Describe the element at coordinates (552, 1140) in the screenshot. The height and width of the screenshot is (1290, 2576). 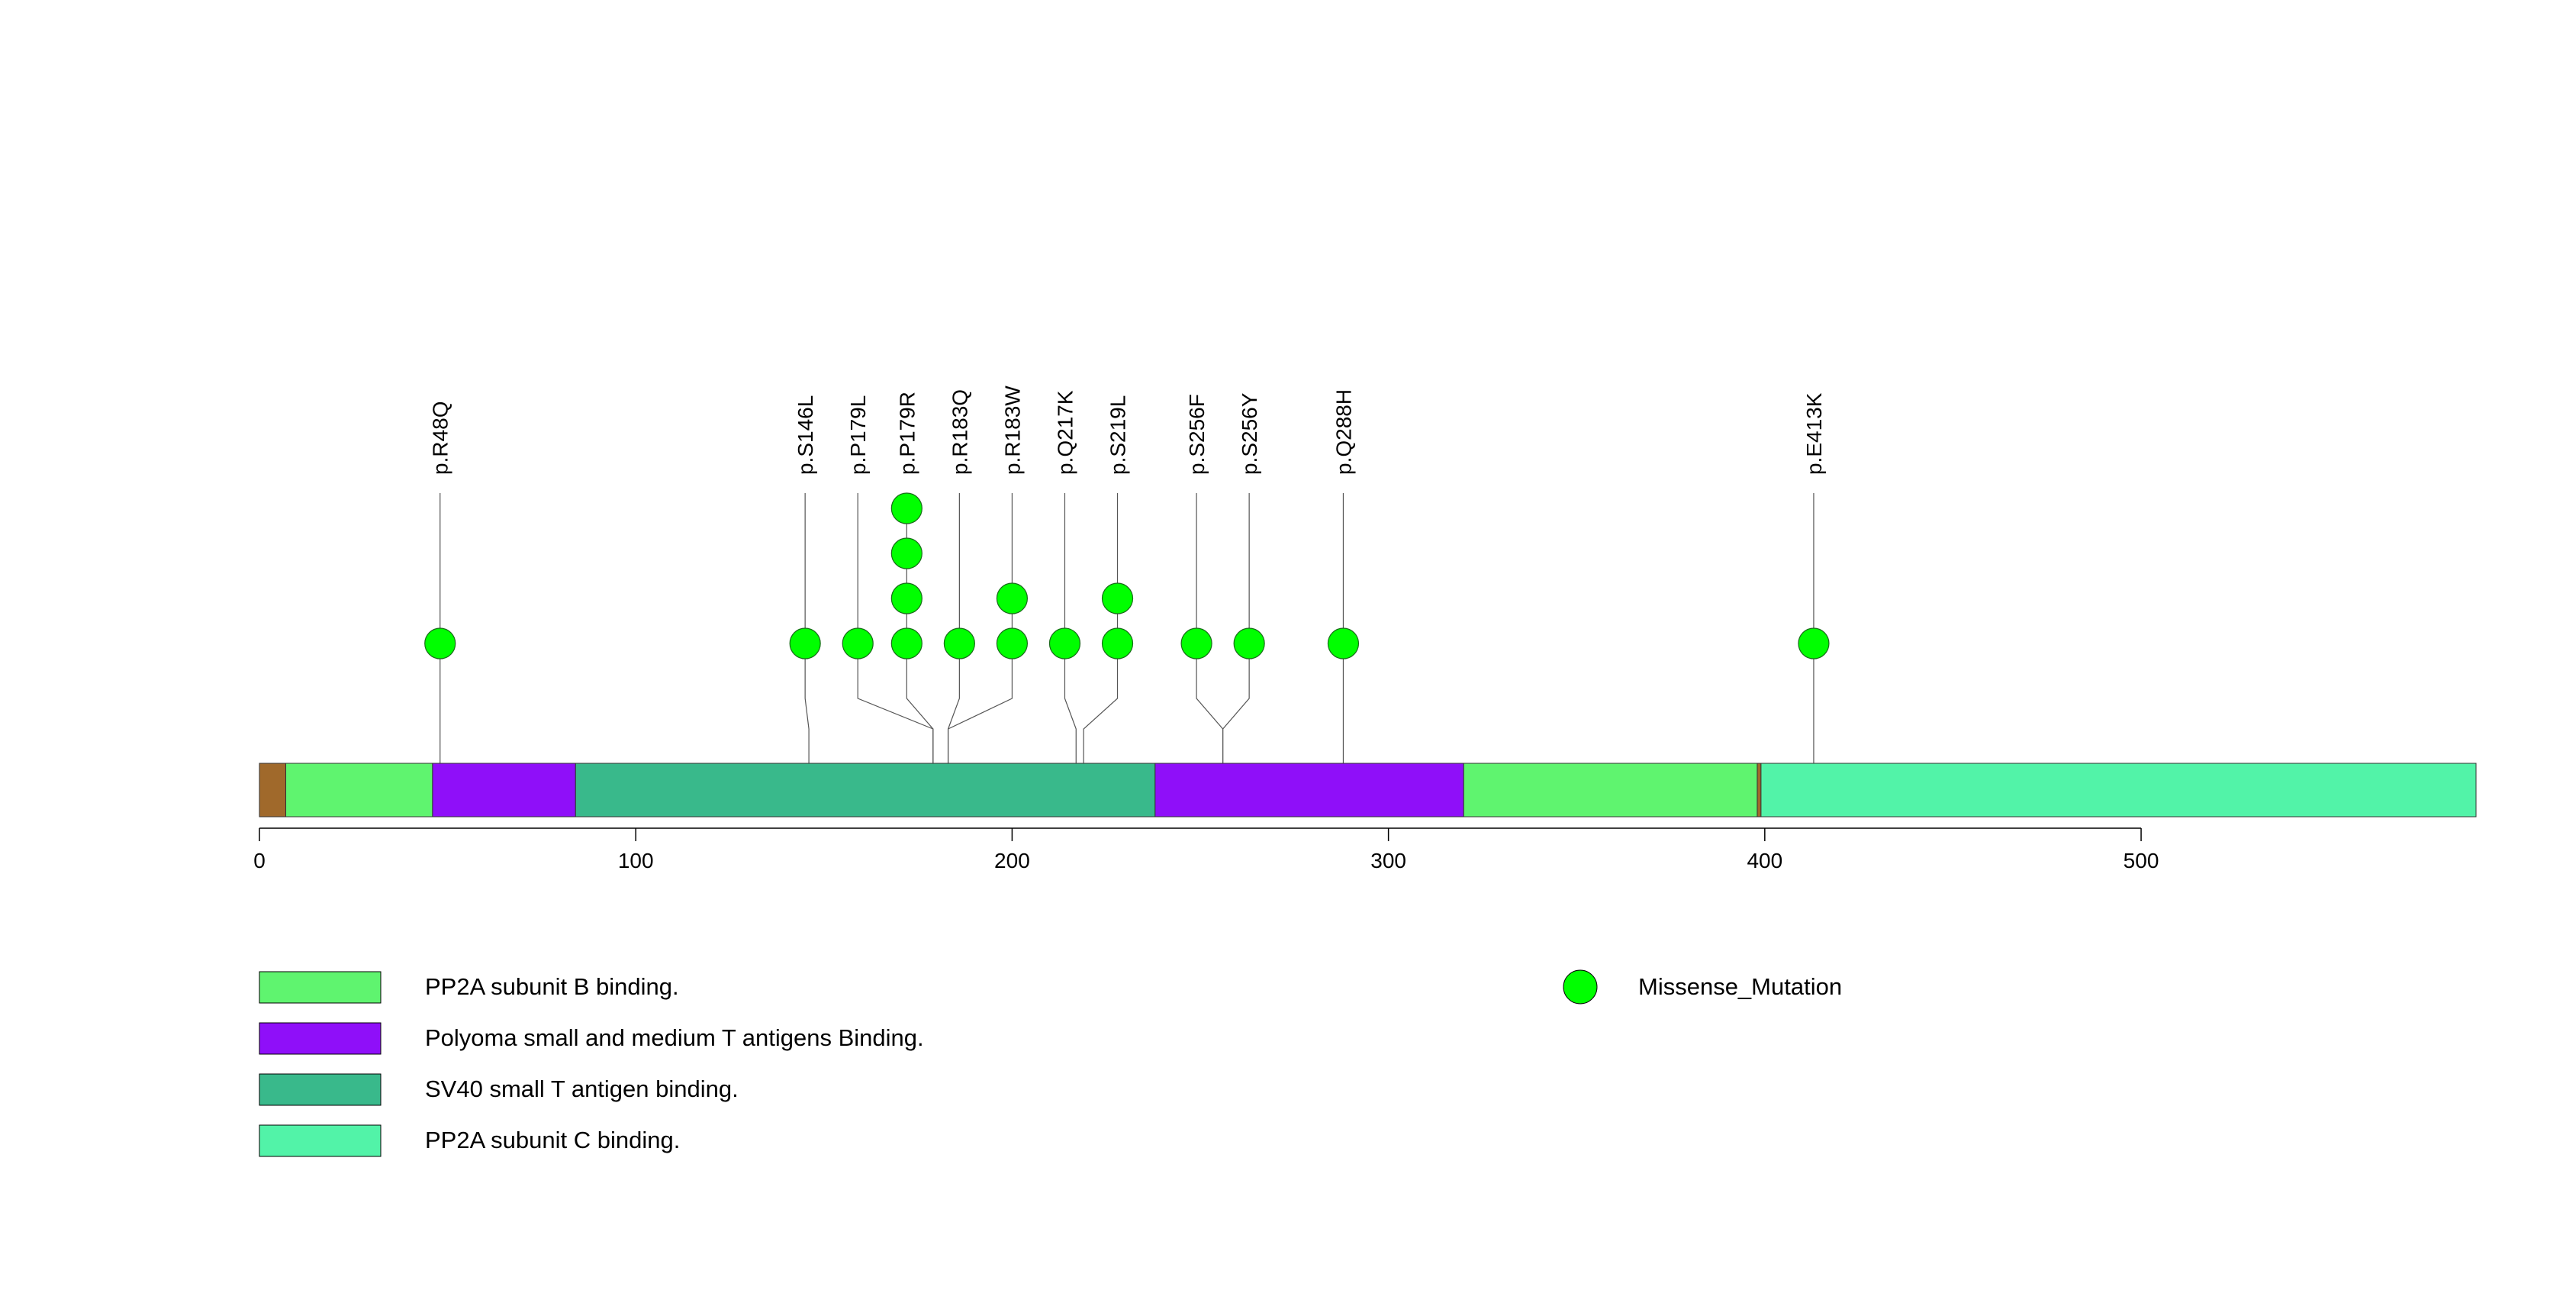
I see `legend-label-pp2a-c: PP2A subunit C binding.` at that location.